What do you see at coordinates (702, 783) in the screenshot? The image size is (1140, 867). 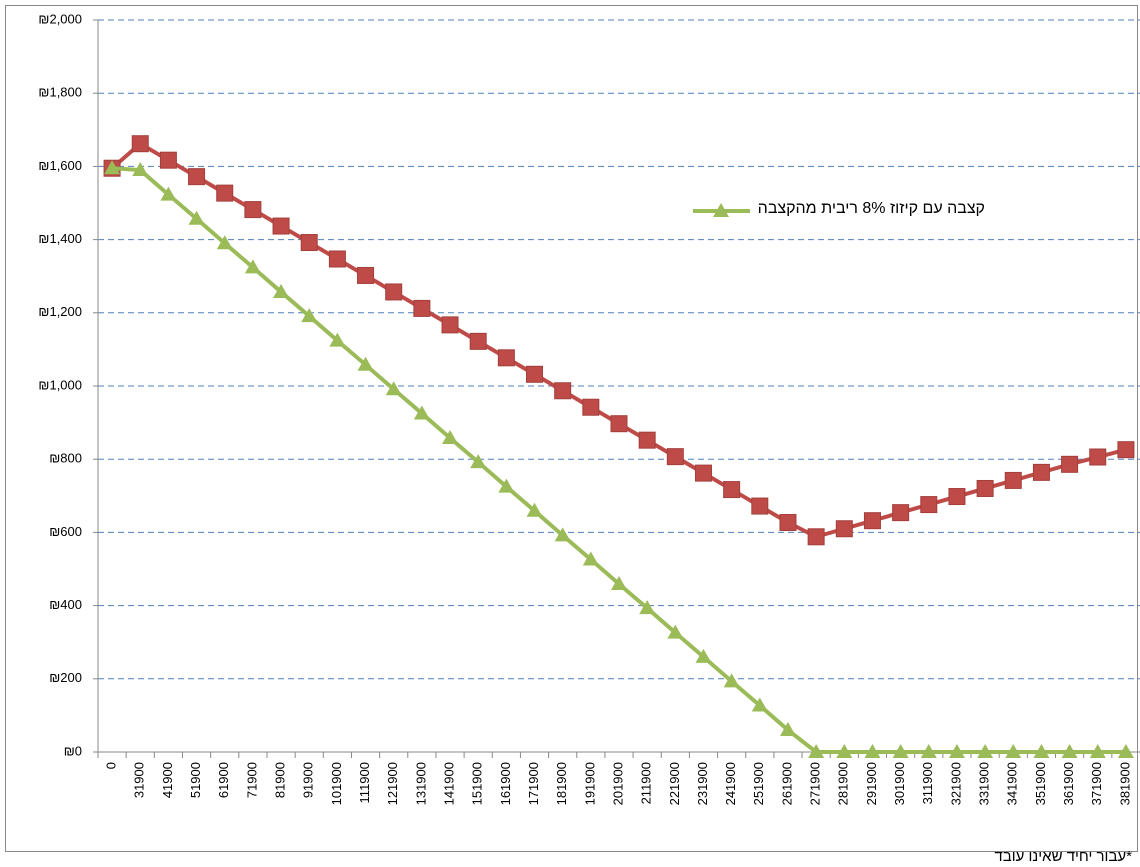 I see `x-tick-label: 231900` at bounding box center [702, 783].